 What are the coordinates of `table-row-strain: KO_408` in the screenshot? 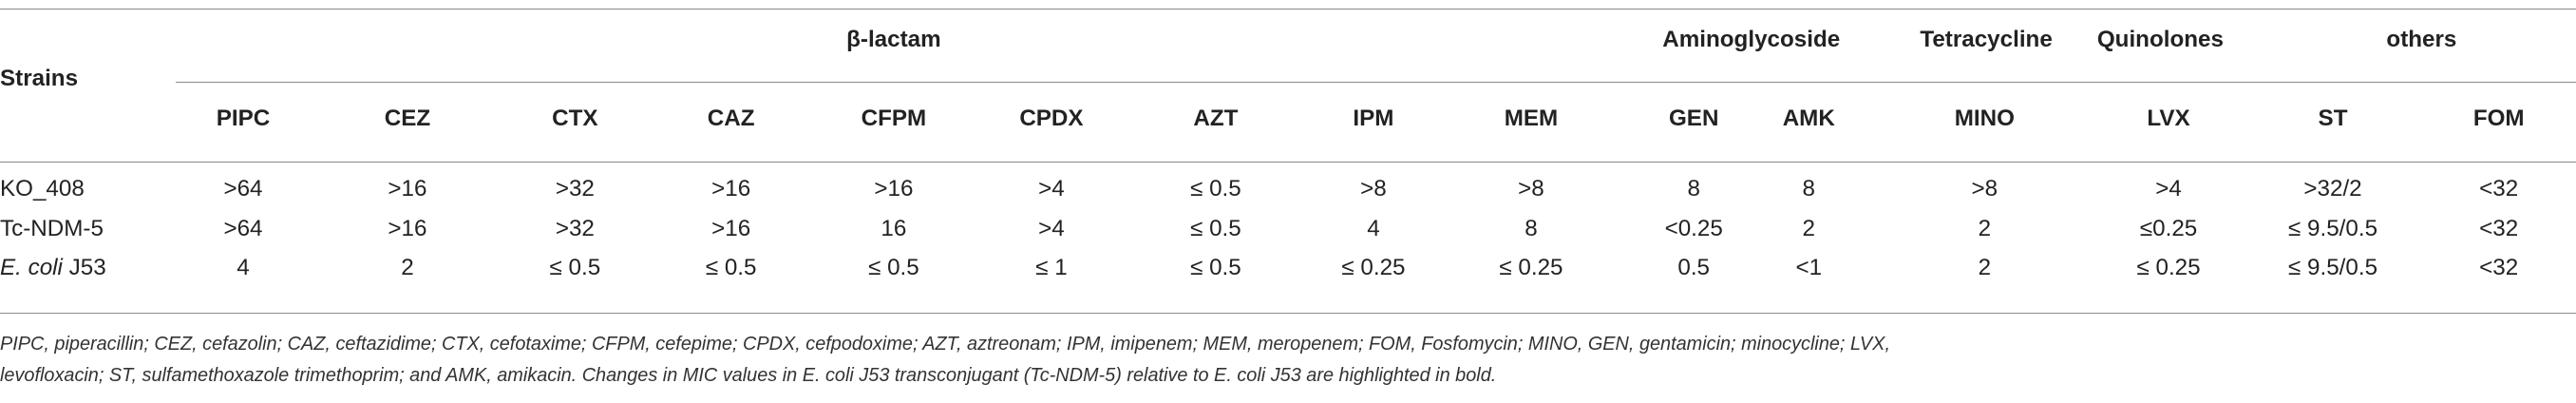 It's located at (42, 189).